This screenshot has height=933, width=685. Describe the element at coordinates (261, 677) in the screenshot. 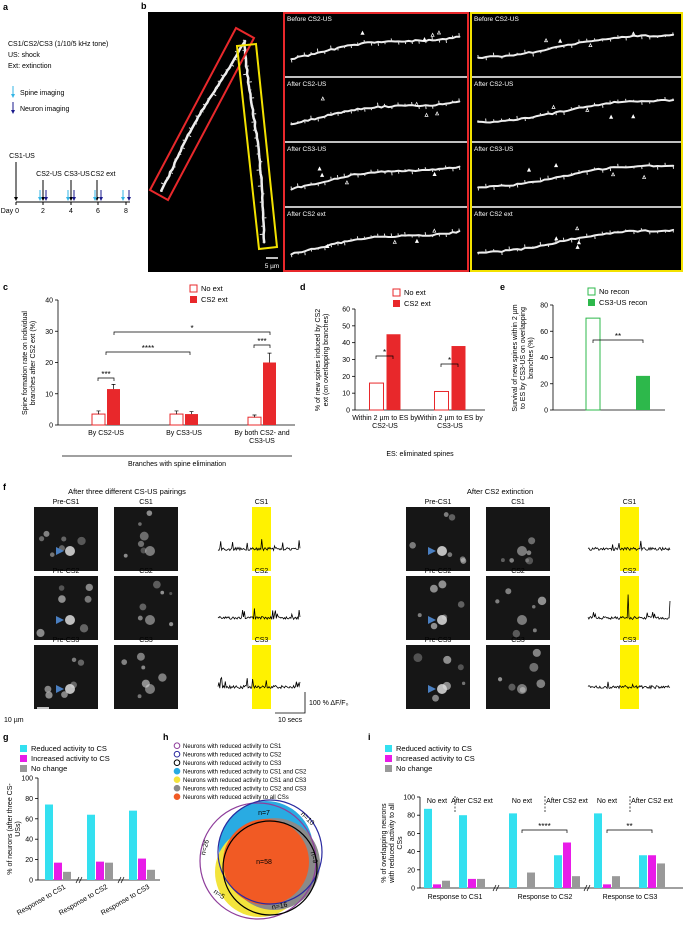

I see `cs-window` at that location.